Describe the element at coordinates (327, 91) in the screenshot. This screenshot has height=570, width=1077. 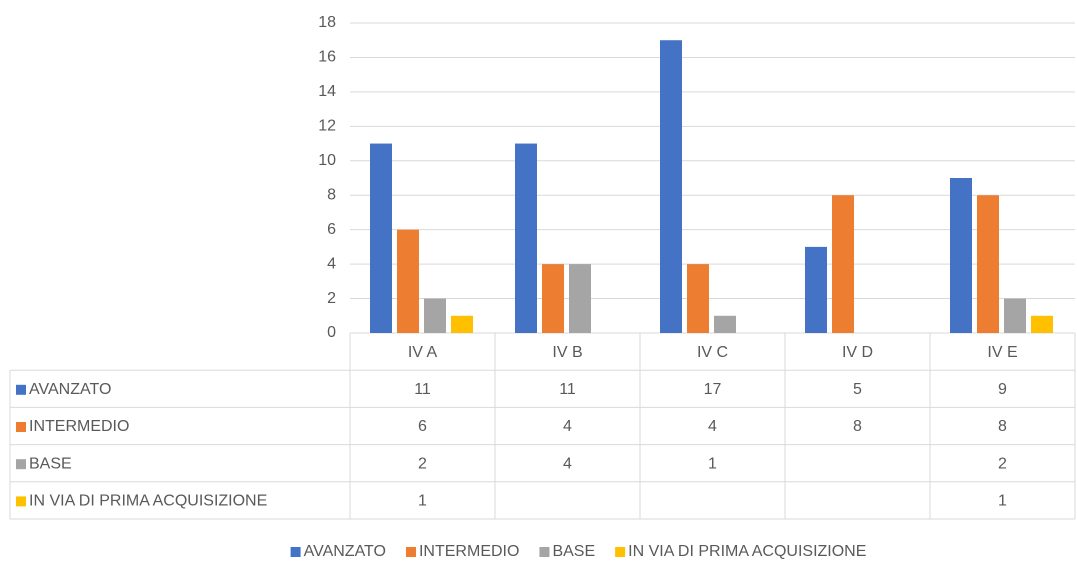
I see `y-tick-label: 14` at that location.